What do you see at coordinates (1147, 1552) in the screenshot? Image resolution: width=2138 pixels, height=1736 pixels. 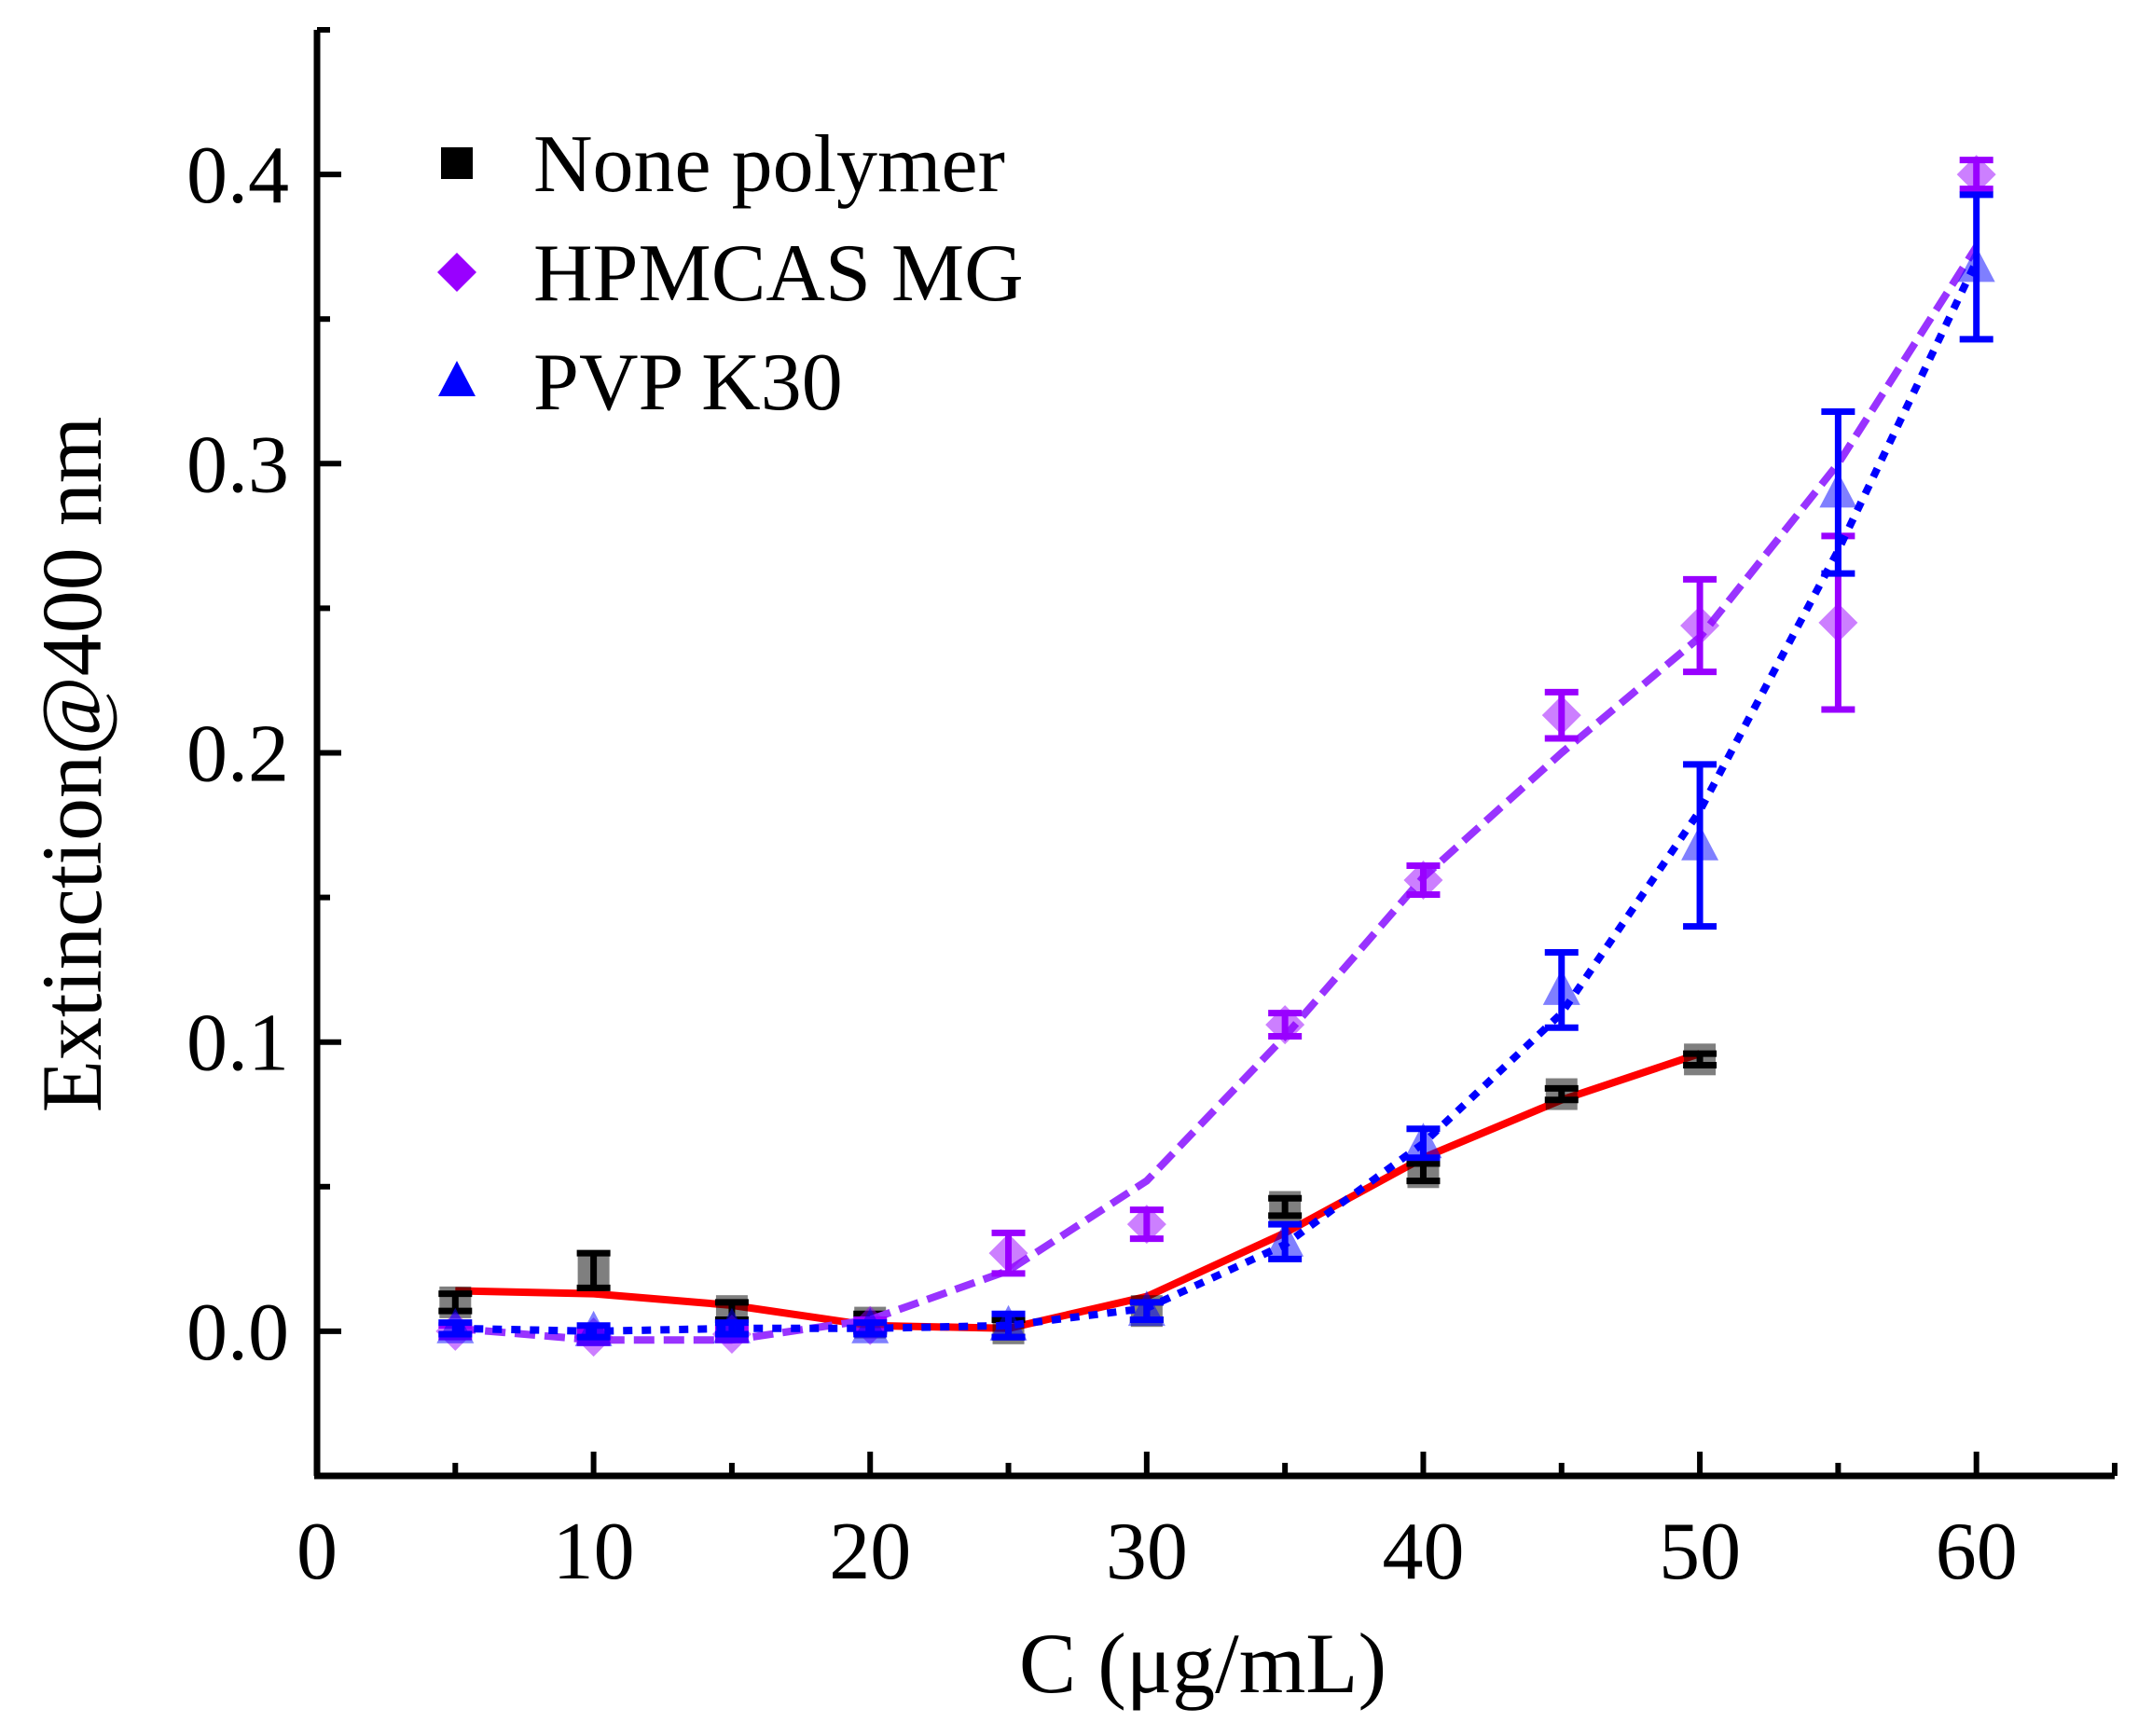 I see `x-tick-label: 30` at bounding box center [1147, 1552].